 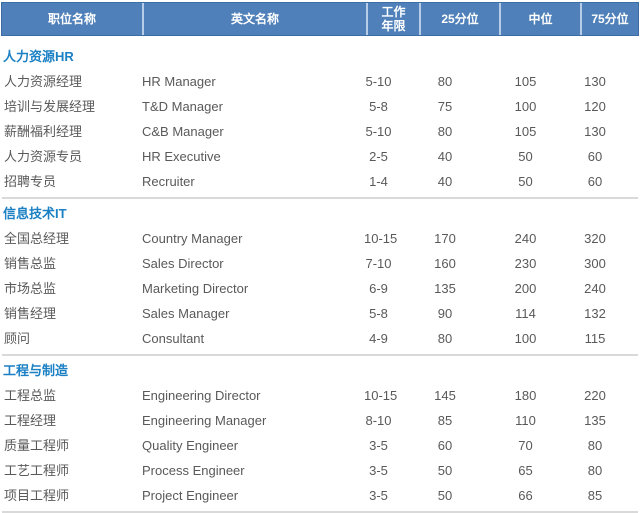 I want to click on table-row: 全国总经理 Country Manager 10-15 170 240 320, so click(x=320, y=238).